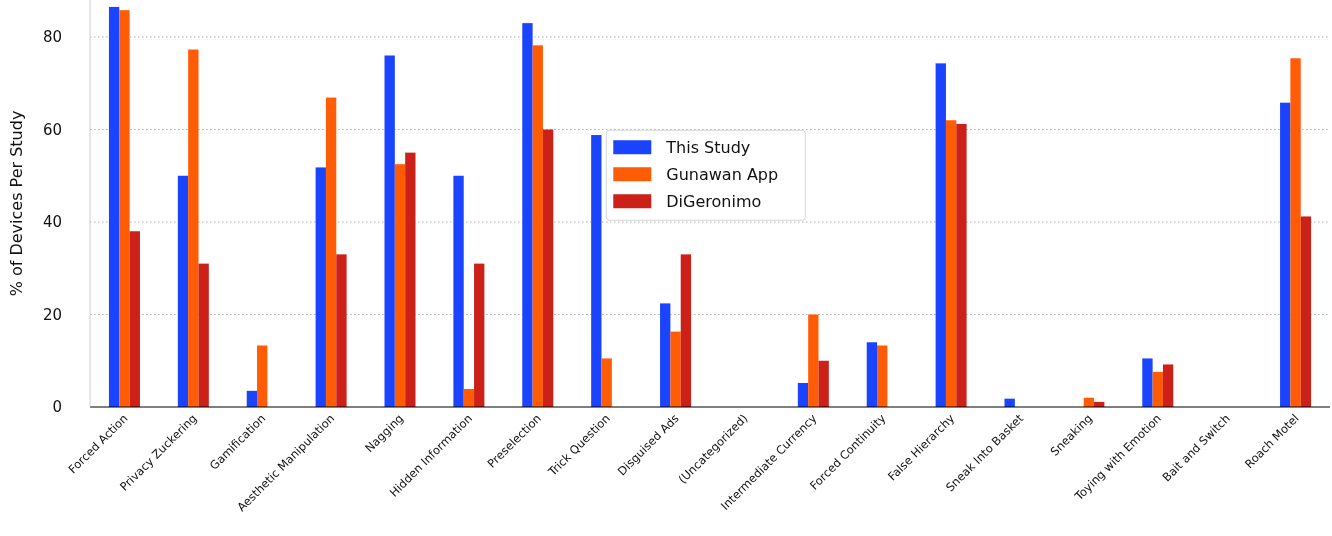 The image size is (1332, 536). I want to click on y-axis-title: % of Devices Per Study, so click(16, 203).